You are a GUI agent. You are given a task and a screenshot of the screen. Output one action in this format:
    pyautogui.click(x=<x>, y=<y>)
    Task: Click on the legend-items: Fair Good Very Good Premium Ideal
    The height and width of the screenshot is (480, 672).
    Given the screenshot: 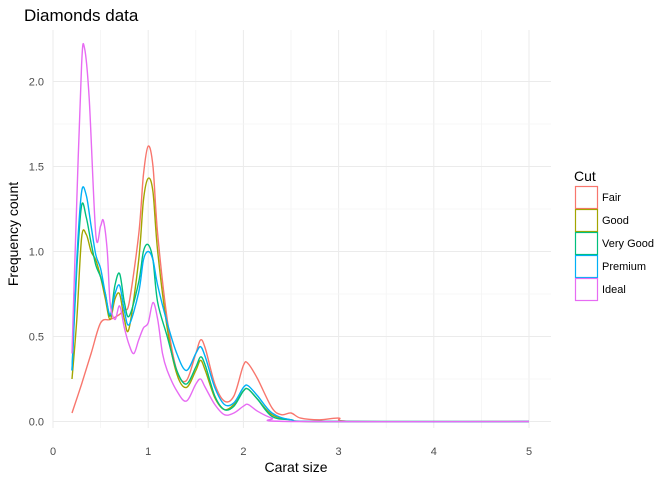 What is the action you would take?
    pyautogui.click(x=614, y=243)
    